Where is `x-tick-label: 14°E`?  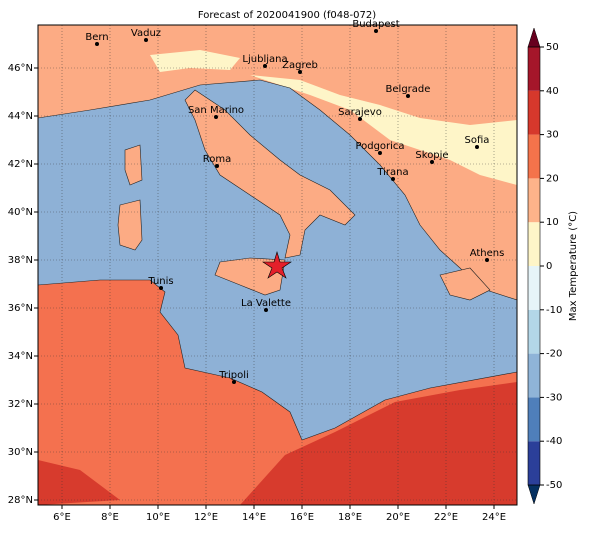 x-tick-label: 14°E is located at coordinates (254, 517).